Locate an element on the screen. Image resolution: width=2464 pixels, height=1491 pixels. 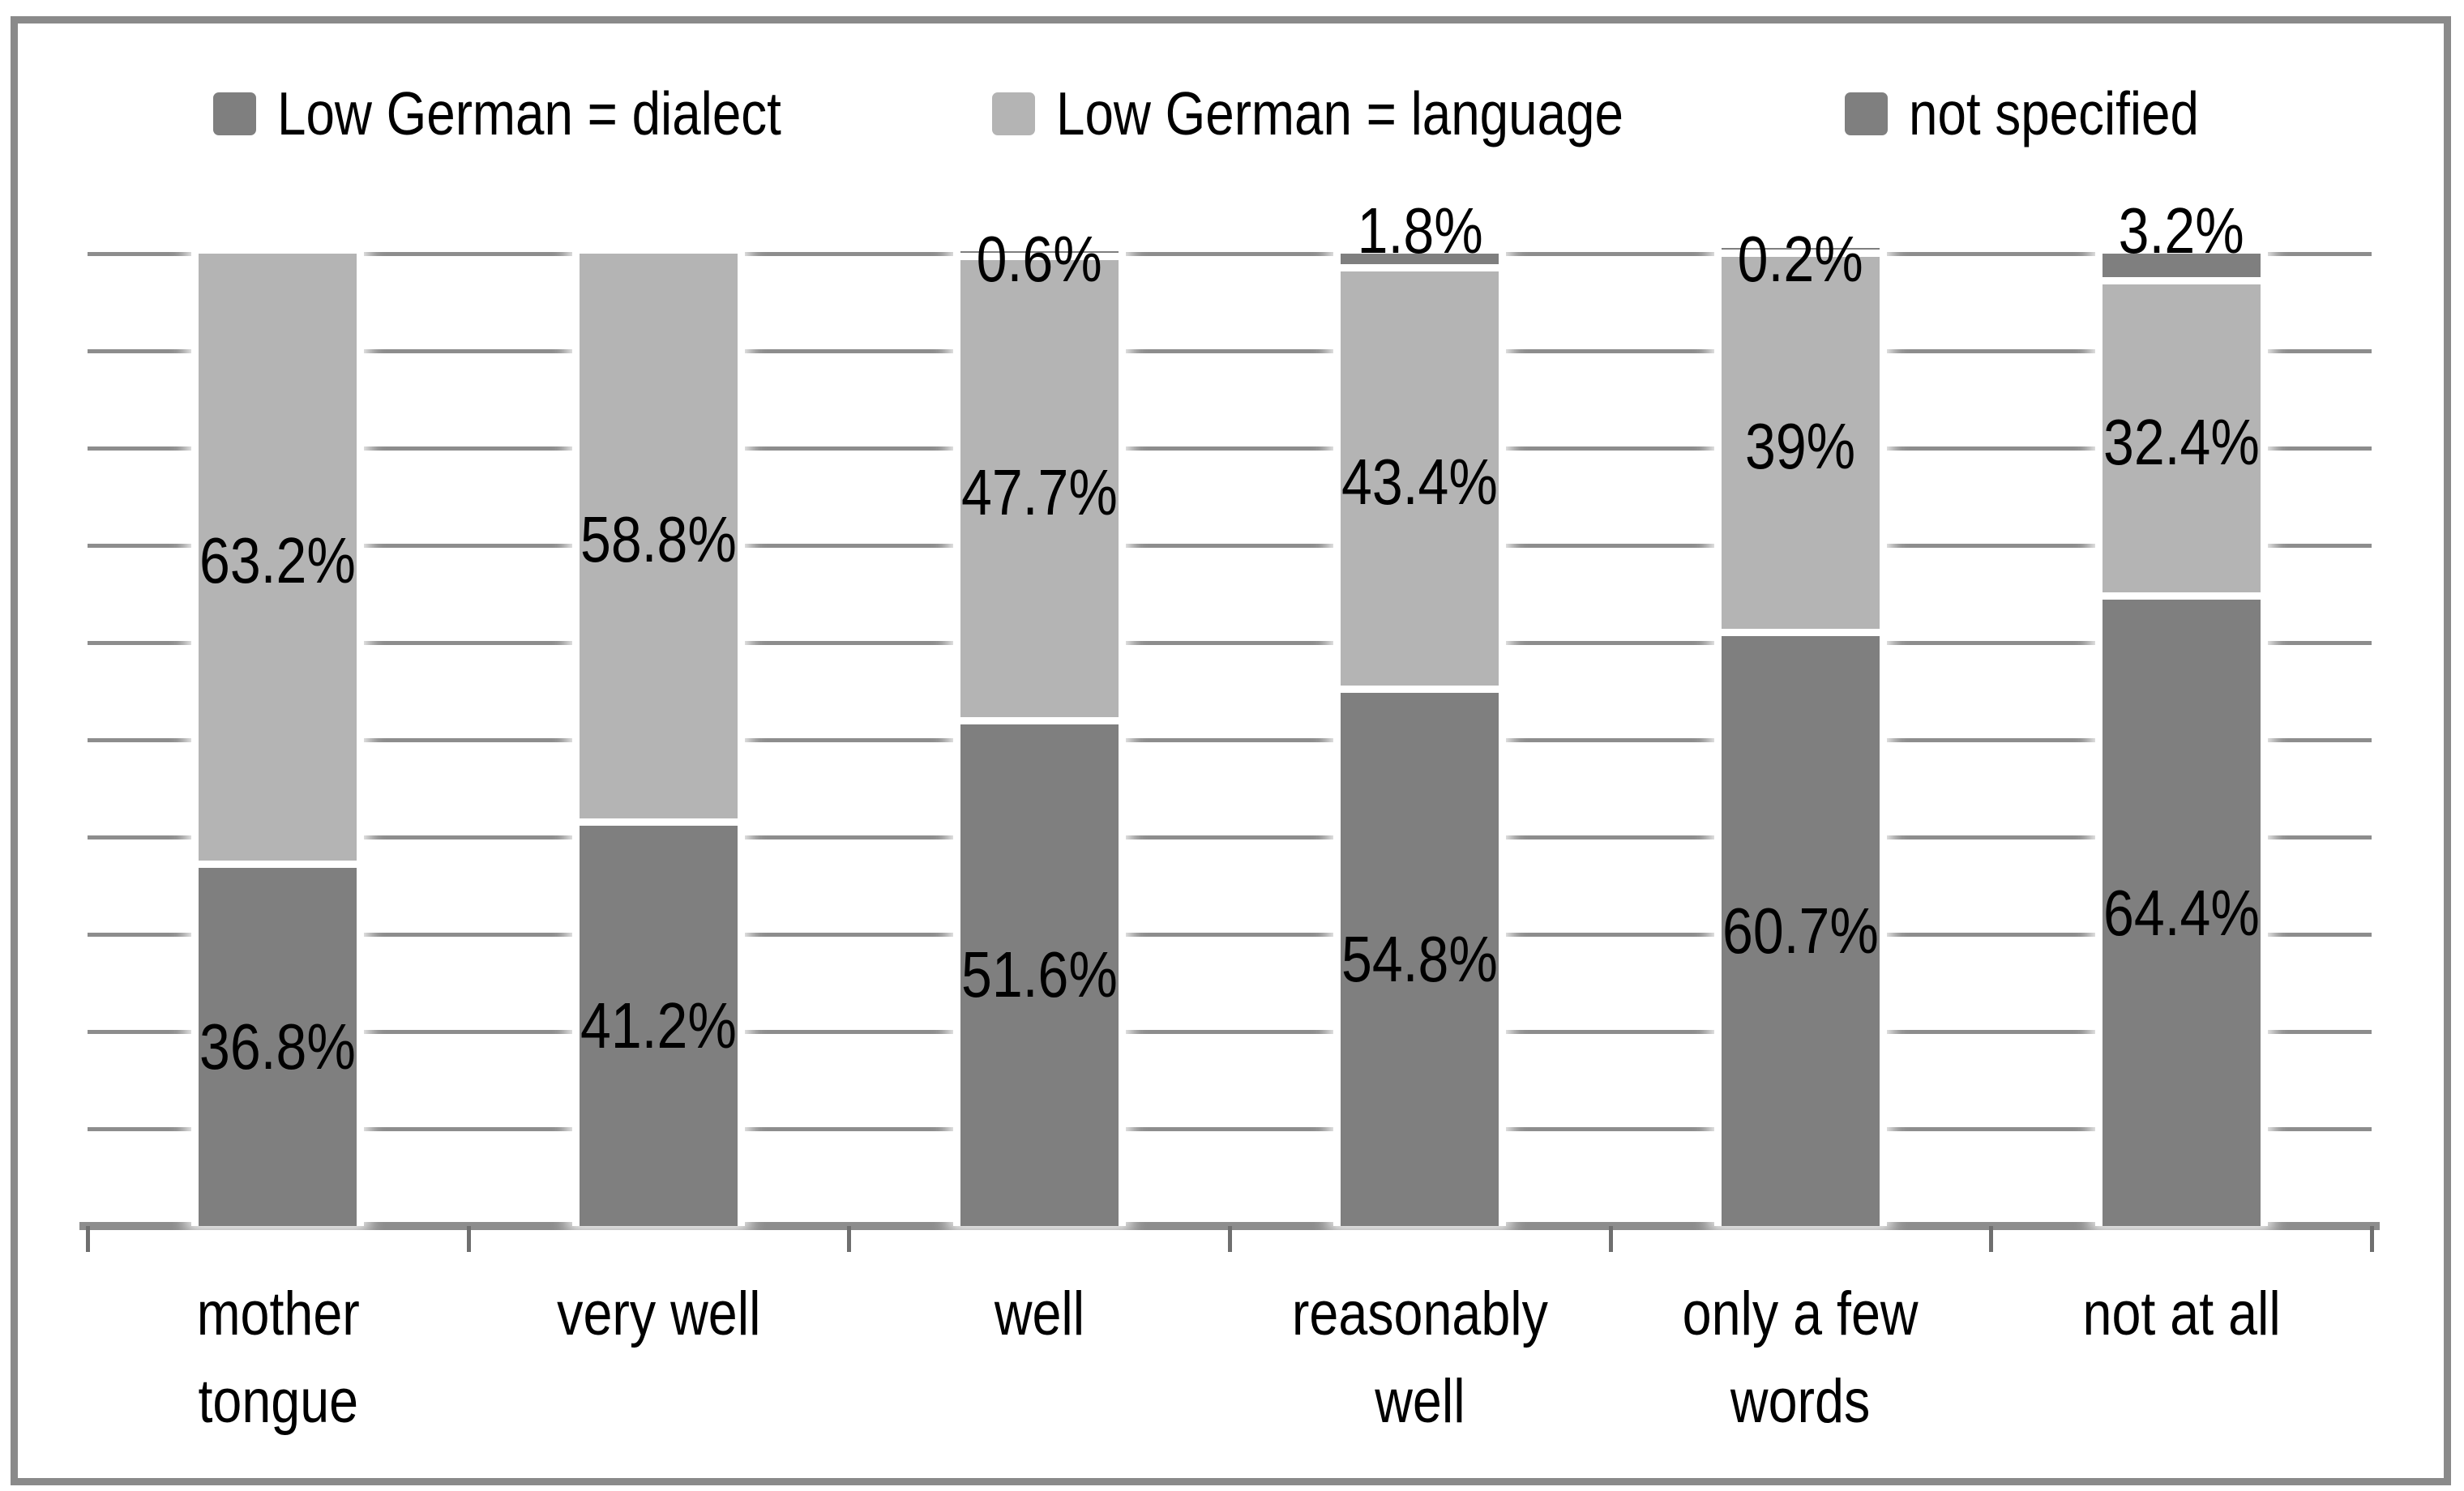
bar-only-a-few-words is located at coordinates (1801, 736).